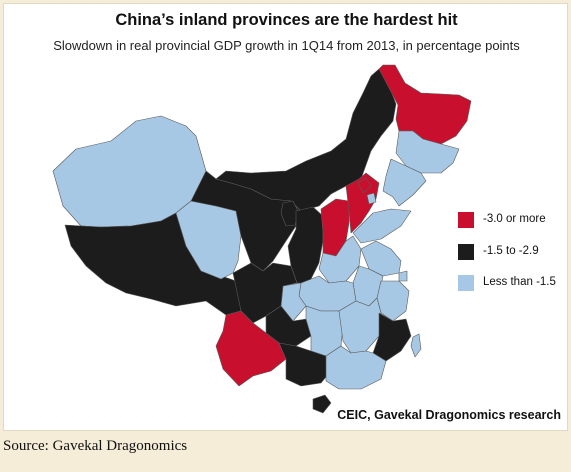 The width and height of the screenshot is (571, 472). I want to click on legend-swatch-black, so click(466, 252).